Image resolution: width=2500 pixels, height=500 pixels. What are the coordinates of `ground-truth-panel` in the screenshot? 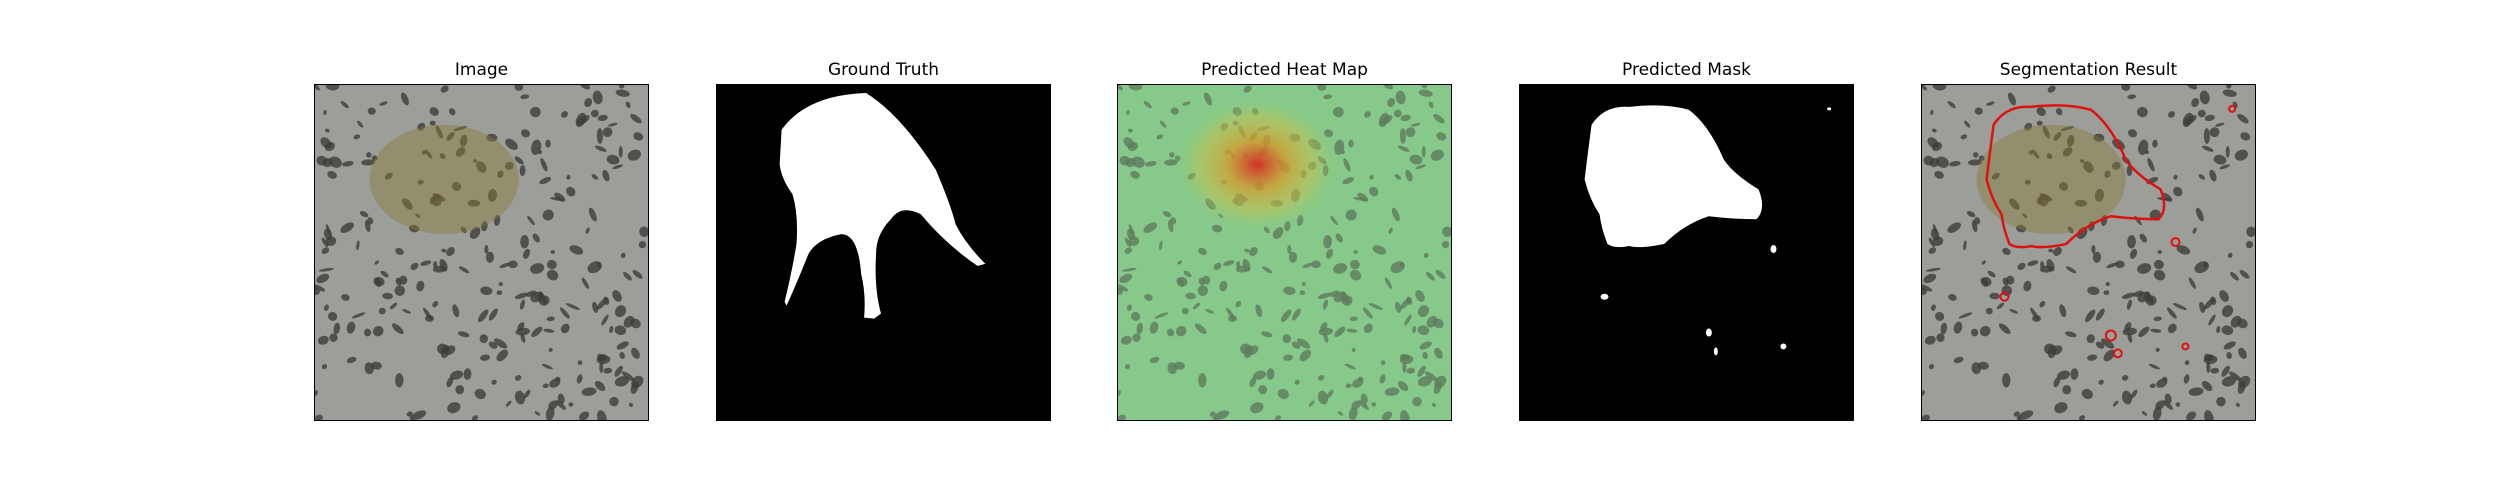 It's located at (883, 252).